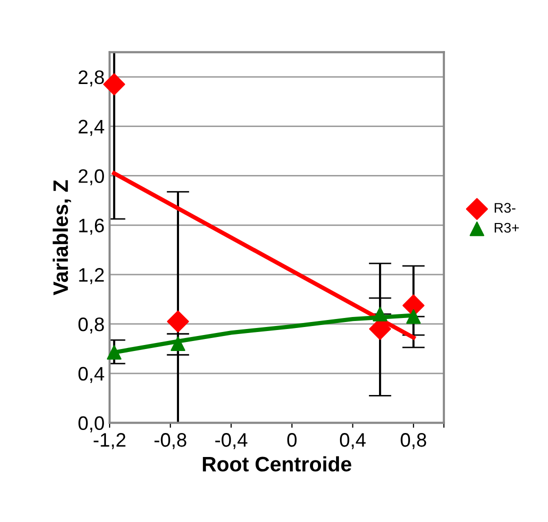  Describe the element at coordinates (292, 440) in the screenshot. I see `x-tick-label: 0` at that location.